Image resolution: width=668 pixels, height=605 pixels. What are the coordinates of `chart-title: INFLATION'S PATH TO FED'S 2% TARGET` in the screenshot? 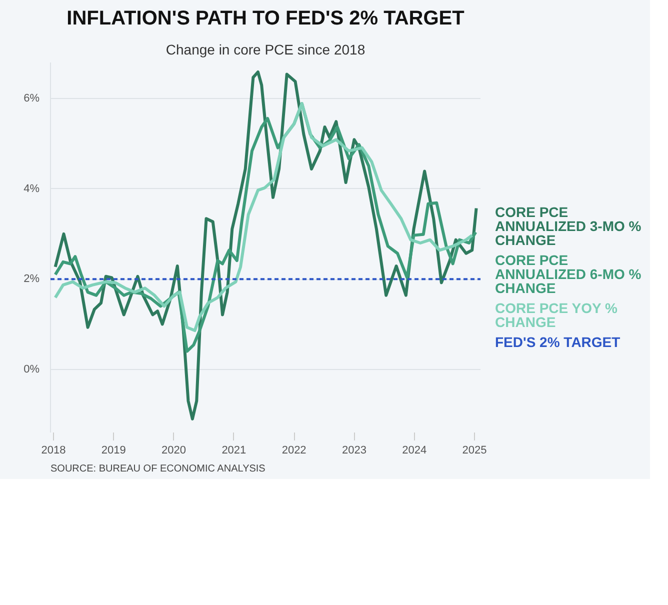 It's located at (265, 19).